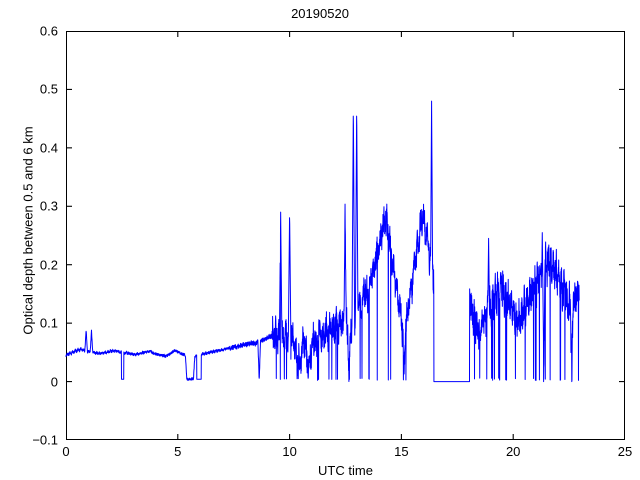  Describe the element at coordinates (28, 230) in the screenshot. I see `y-axis-label: Optical depth between 0.5 and 6 km` at that location.